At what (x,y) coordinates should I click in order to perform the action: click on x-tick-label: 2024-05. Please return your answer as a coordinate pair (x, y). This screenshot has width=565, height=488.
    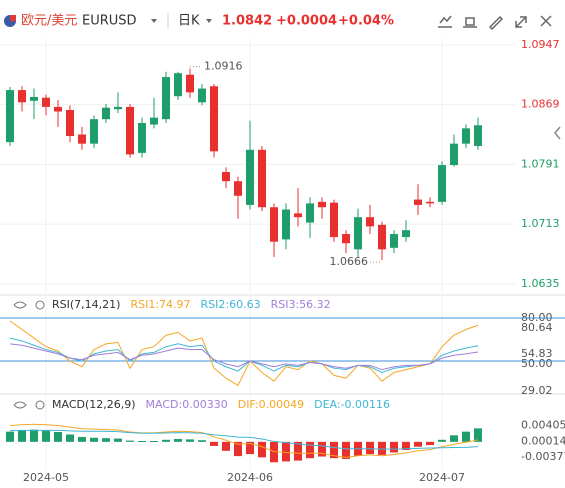
    Looking at the image, I should click on (46, 477).